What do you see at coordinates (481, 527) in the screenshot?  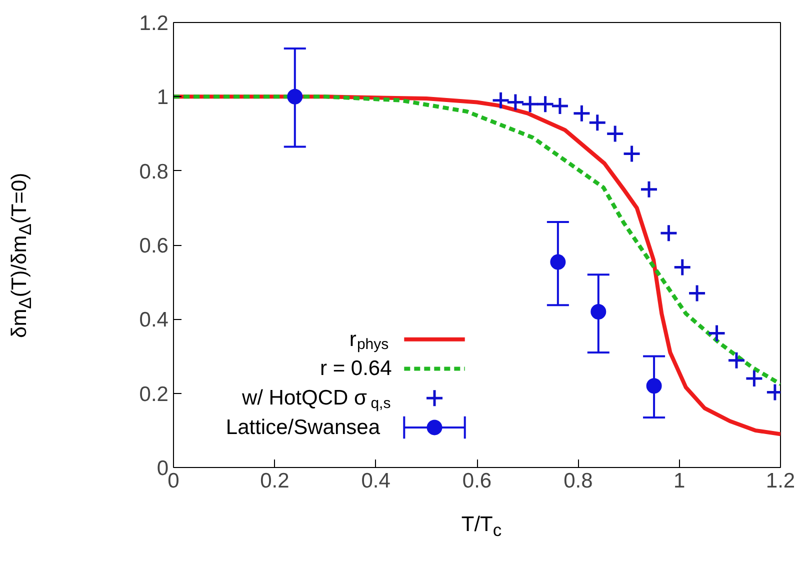 I see `x-axis-title: T/T$_{c}$` at bounding box center [481, 527].